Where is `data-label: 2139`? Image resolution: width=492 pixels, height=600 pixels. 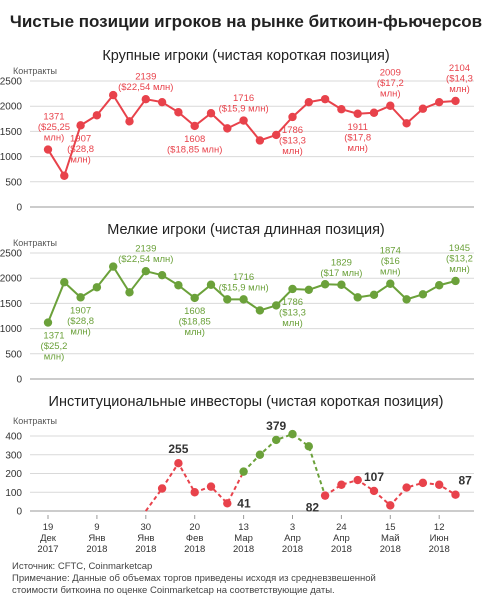
data-label: 2139 is located at coordinates (145, 77).